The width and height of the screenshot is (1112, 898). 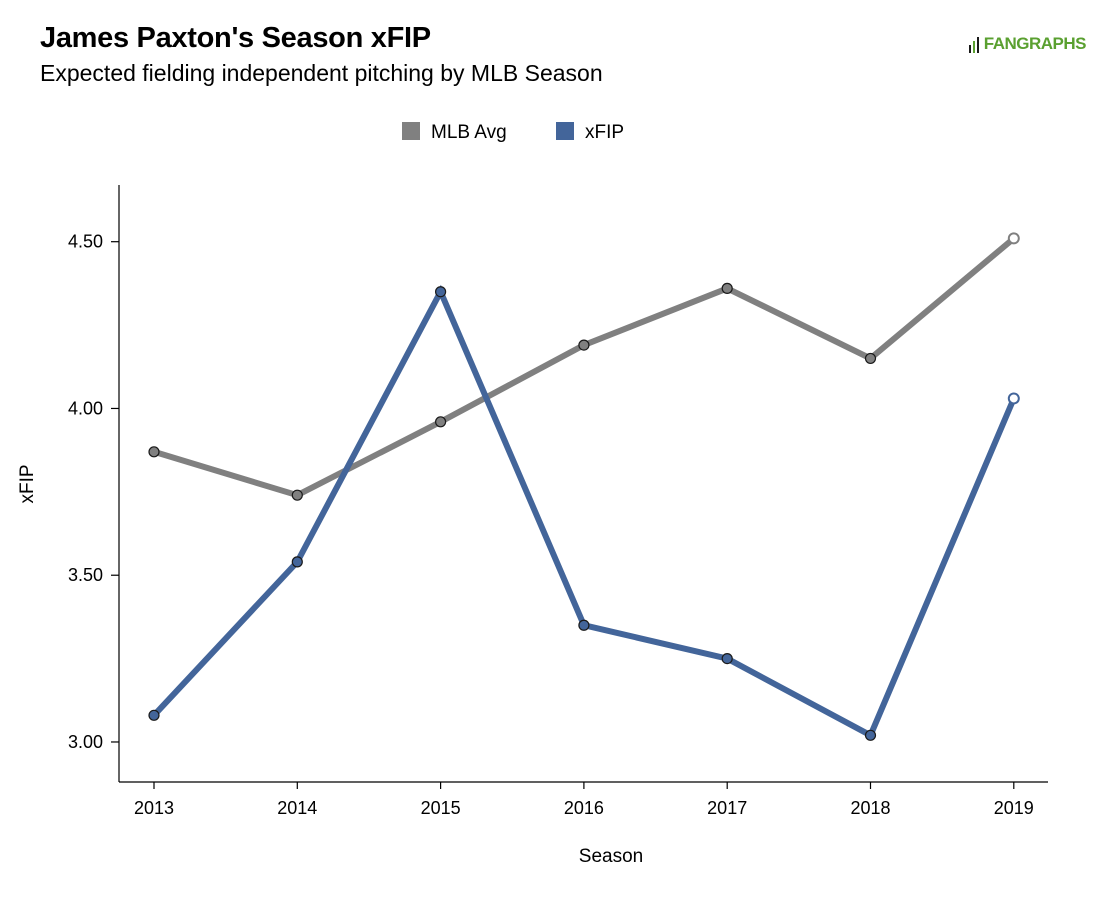 What do you see at coordinates (85, 742) in the screenshot?
I see `y-tick-label: 3.00` at bounding box center [85, 742].